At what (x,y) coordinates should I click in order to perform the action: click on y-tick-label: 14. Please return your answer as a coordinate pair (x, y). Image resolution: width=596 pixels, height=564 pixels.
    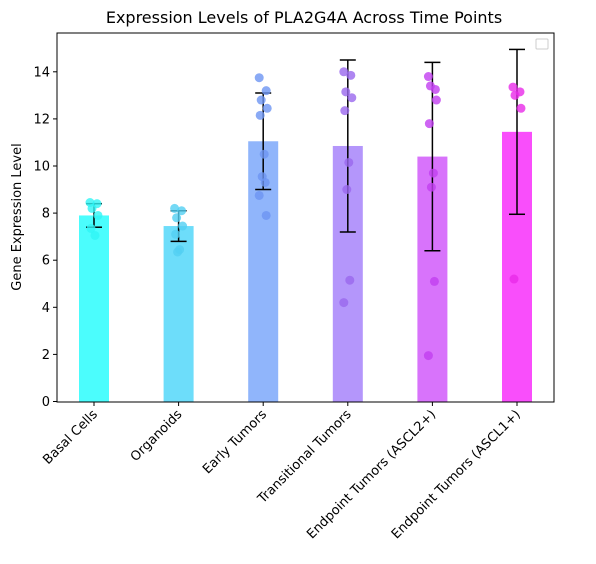
    Looking at the image, I should click on (41, 72).